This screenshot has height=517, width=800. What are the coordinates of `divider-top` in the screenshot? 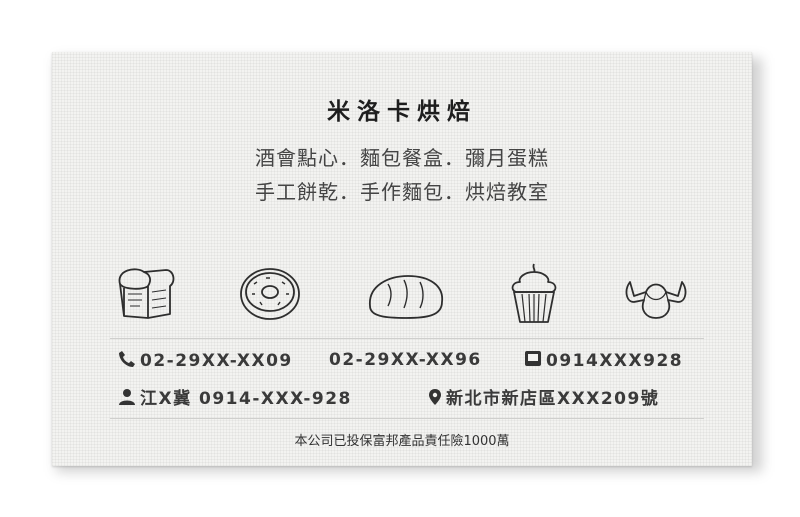 It's located at (407, 338).